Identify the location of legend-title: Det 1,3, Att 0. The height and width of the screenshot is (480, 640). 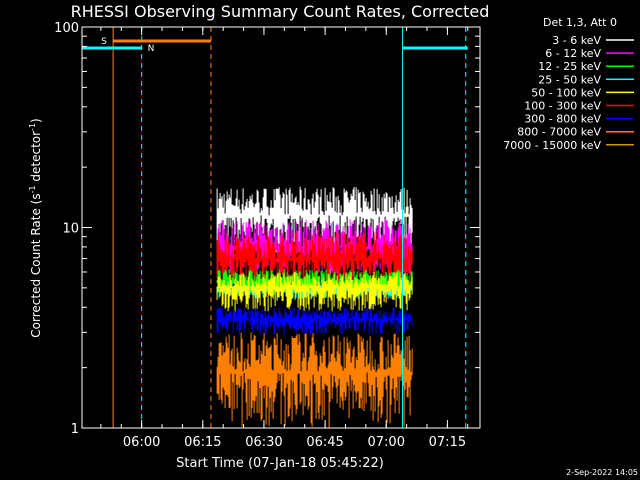
(580, 22).